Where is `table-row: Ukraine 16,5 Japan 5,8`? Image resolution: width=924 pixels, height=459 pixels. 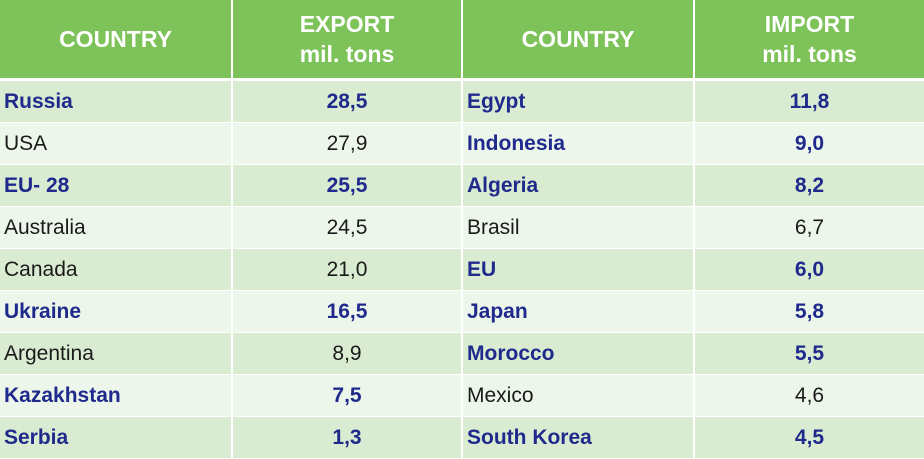 table-row: Ukraine 16,5 Japan 5,8 is located at coordinates (462, 311).